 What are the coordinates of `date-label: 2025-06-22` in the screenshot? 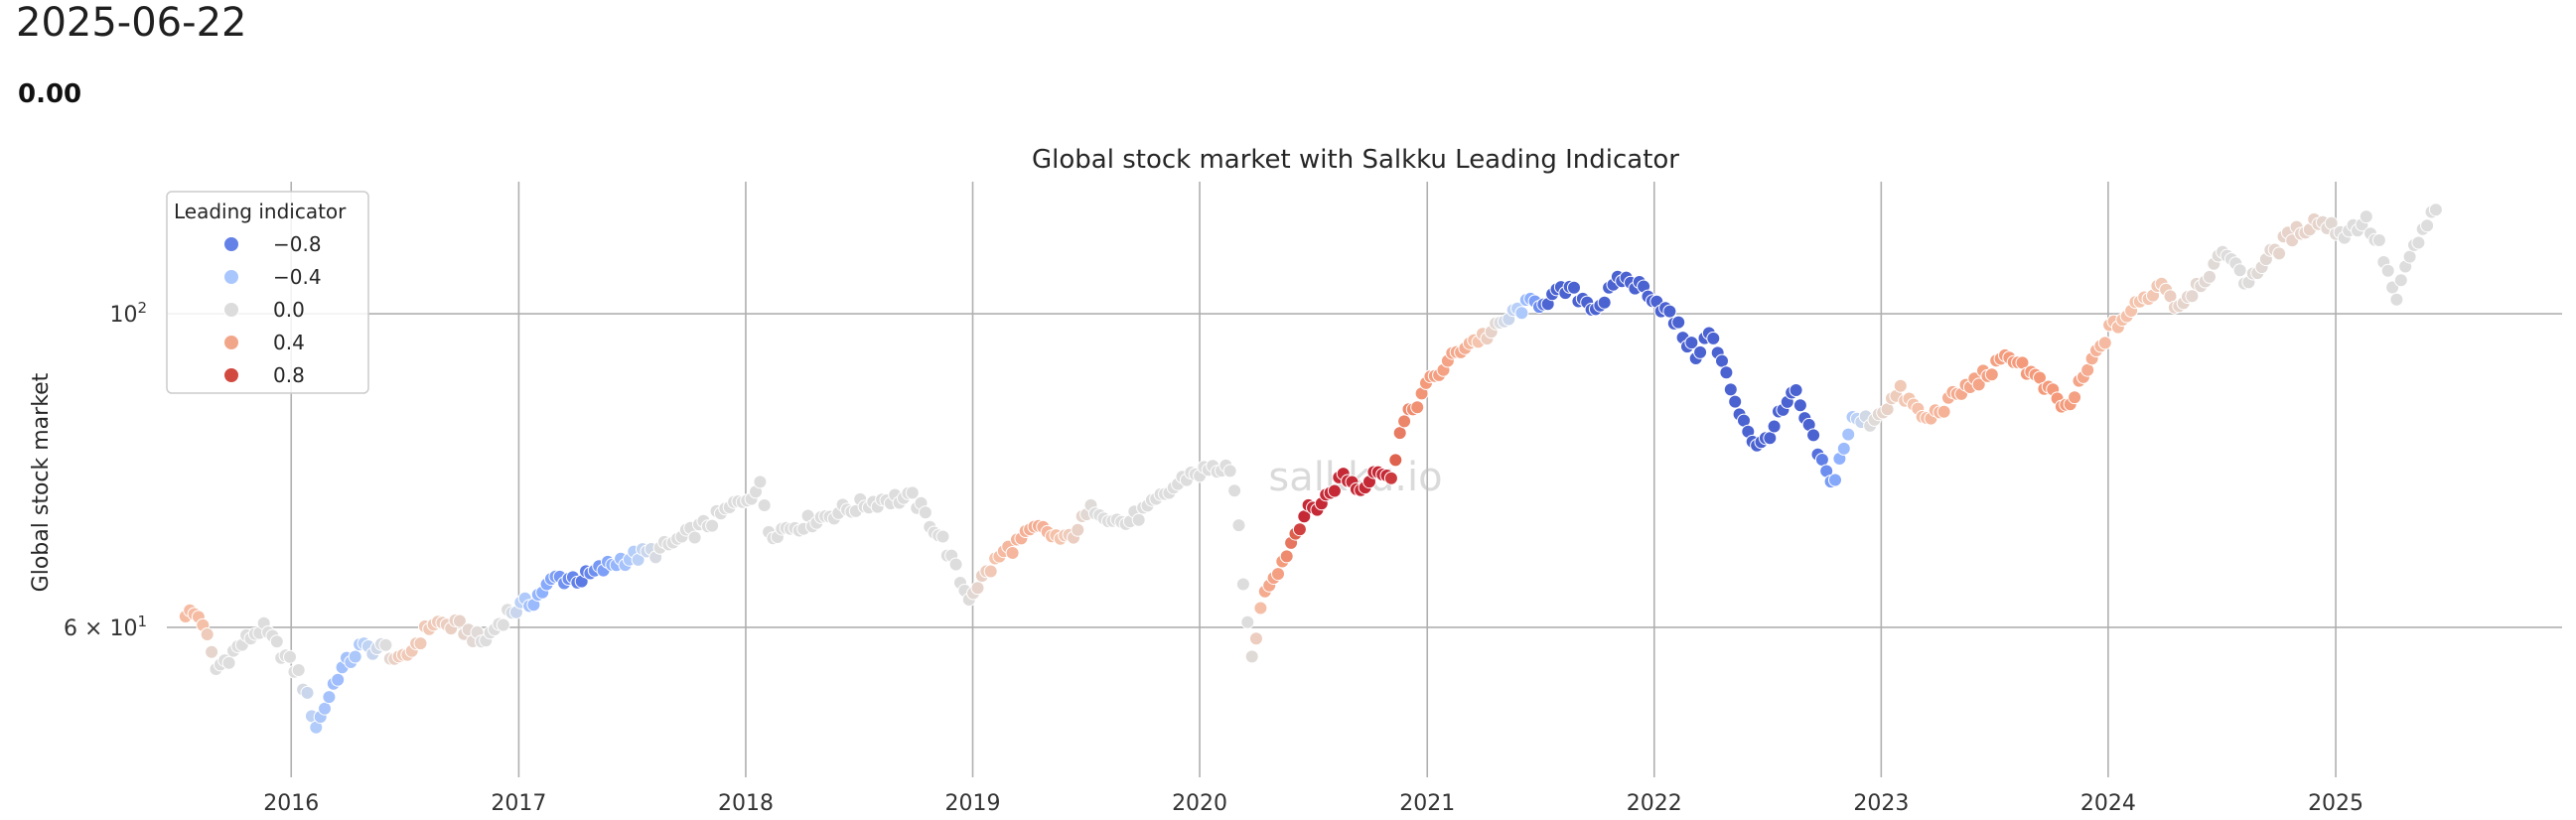 It's located at (131, 23).